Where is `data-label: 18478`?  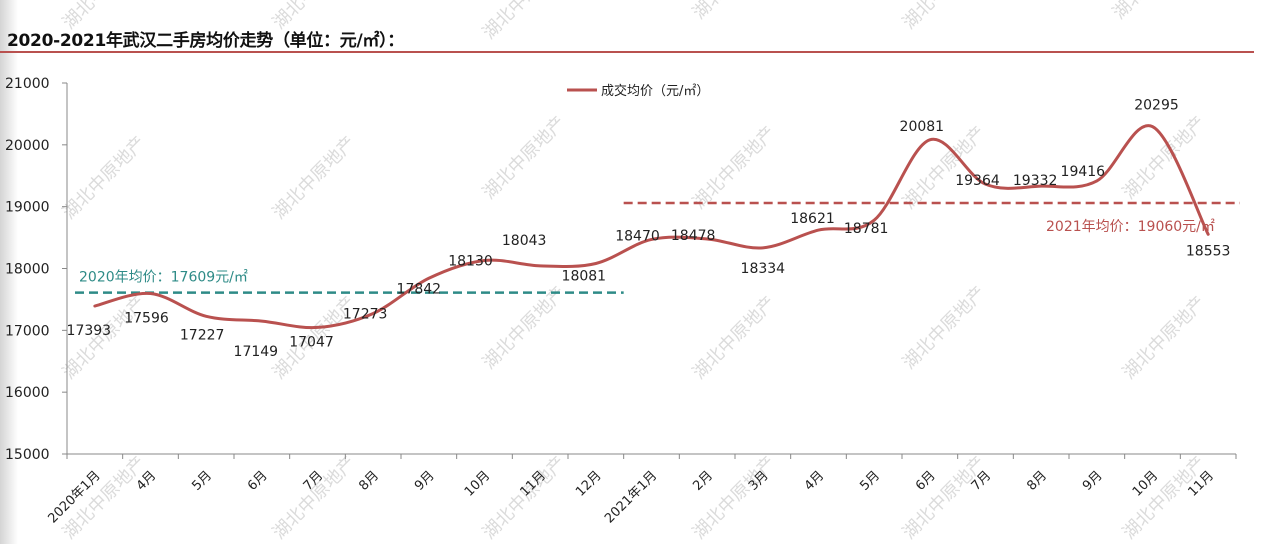
data-label: 18478 is located at coordinates (693, 236).